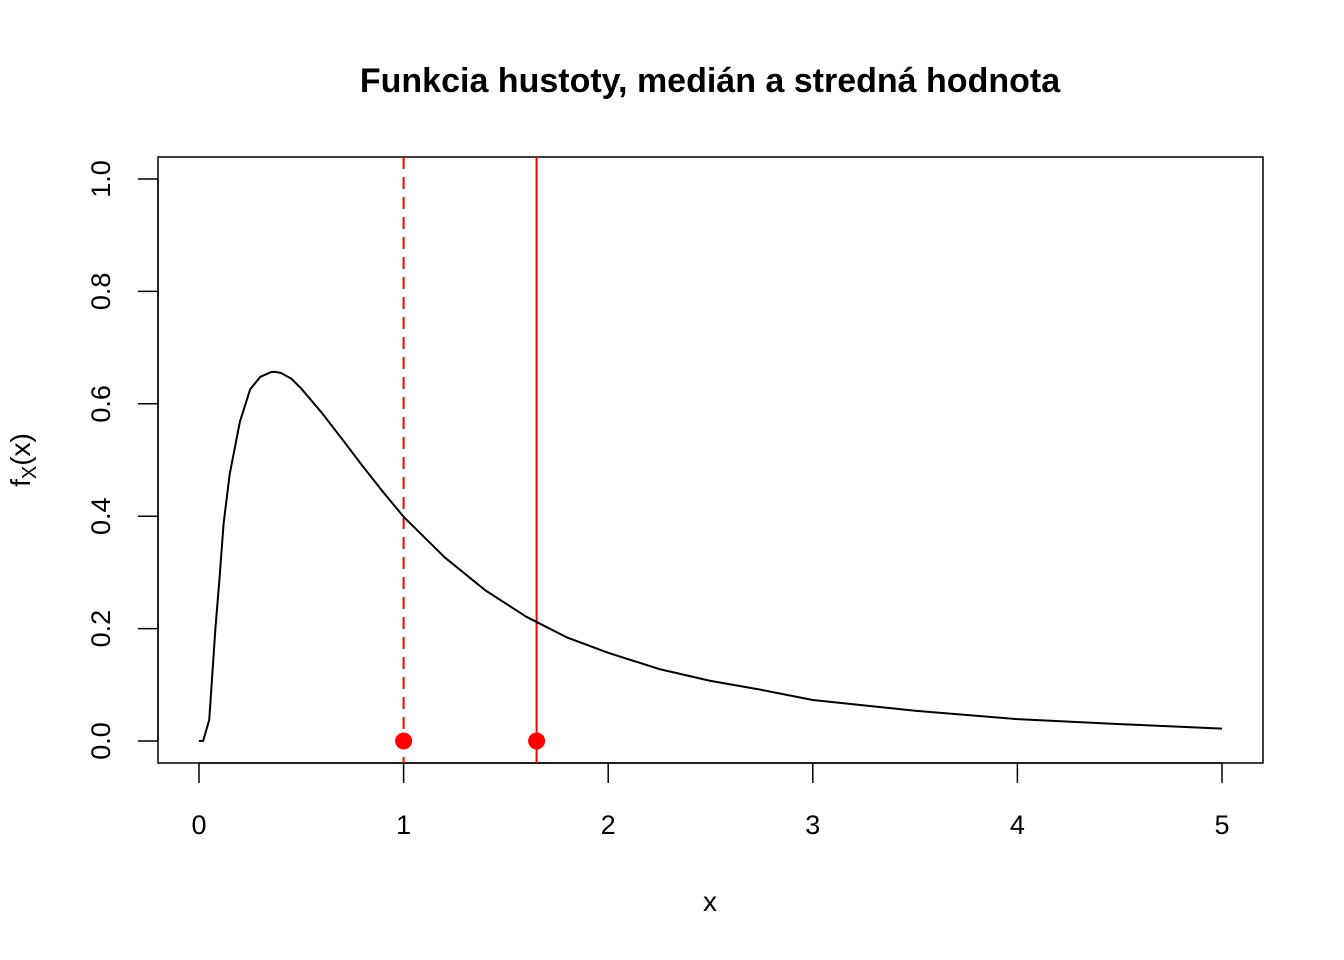 This screenshot has width=1344, height=960. Describe the element at coordinates (101, 179) in the screenshot. I see `y-tick-label: 1.0` at that location.